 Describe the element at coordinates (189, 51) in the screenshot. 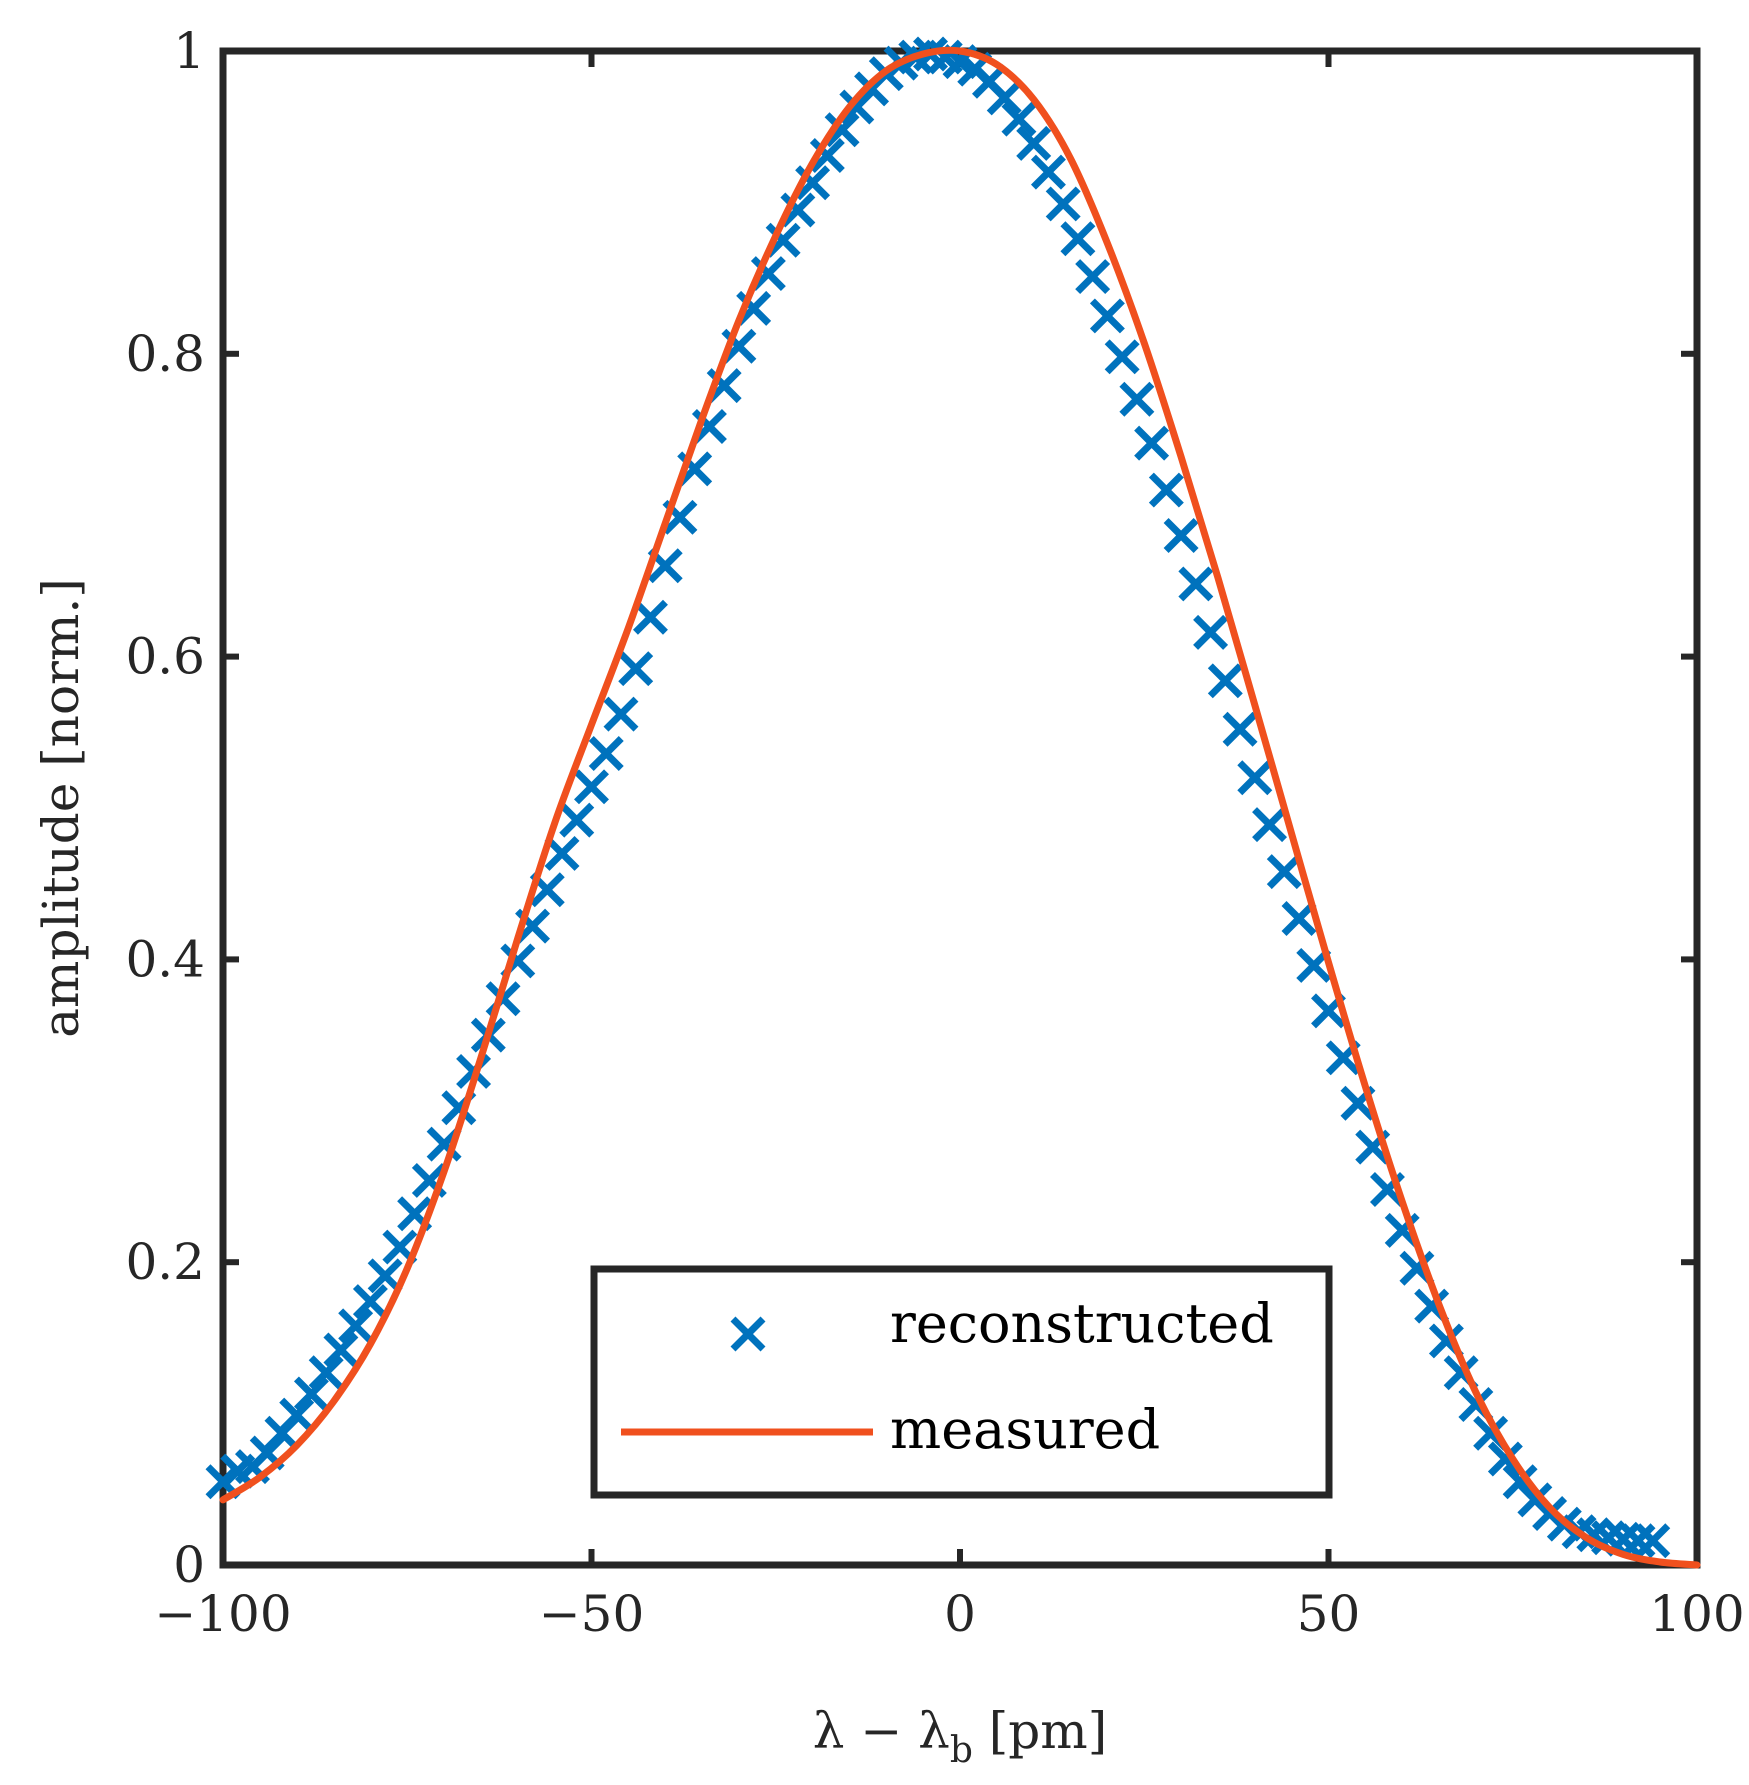

I see `y-tick-label: 1` at that location.